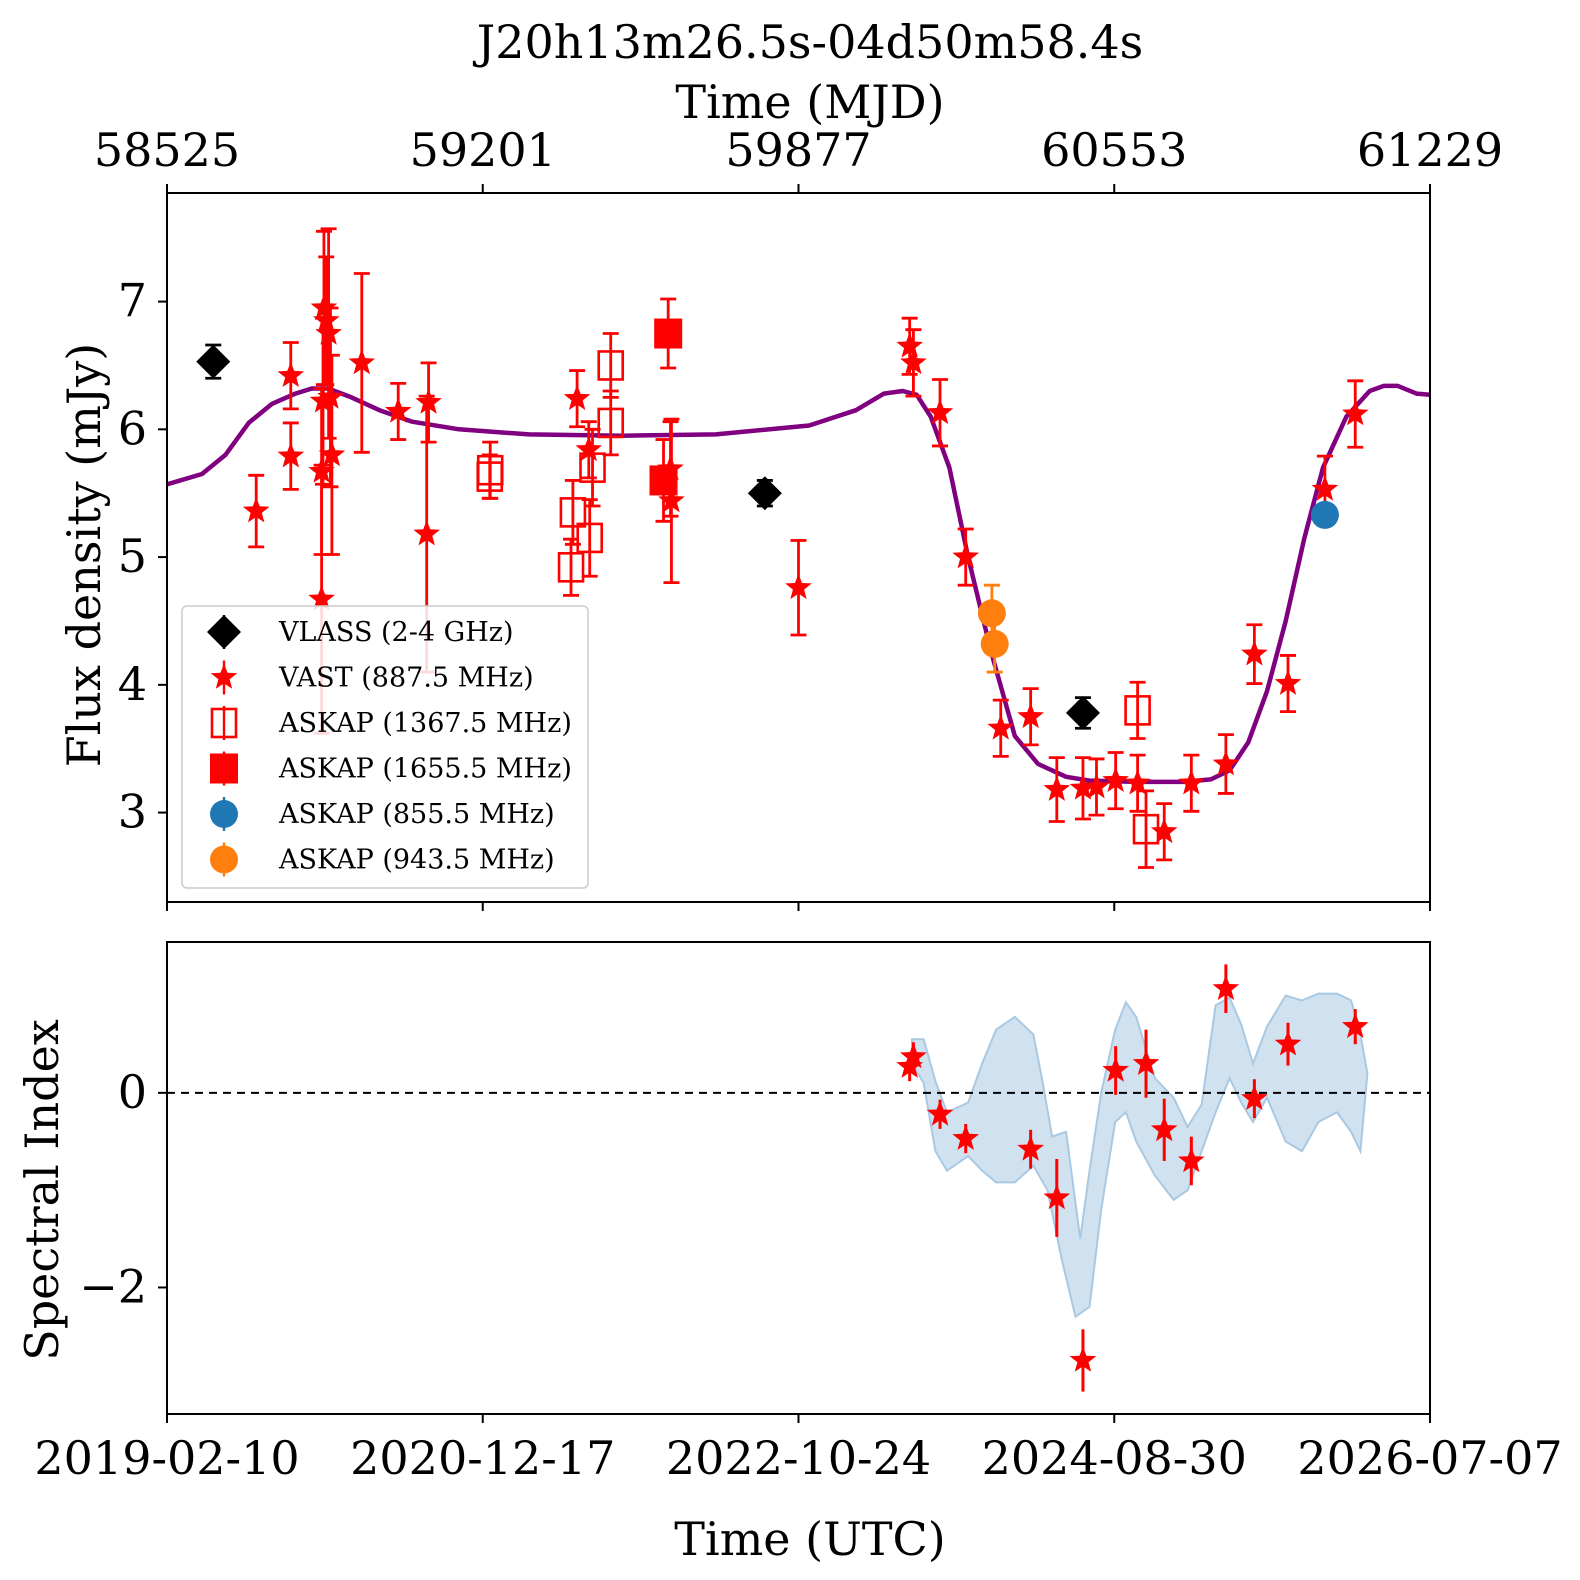 This screenshot has height=1580, width=1580. I want to click on legend-entry: ASKAP (1655.5 MHz), so click(391, 768).